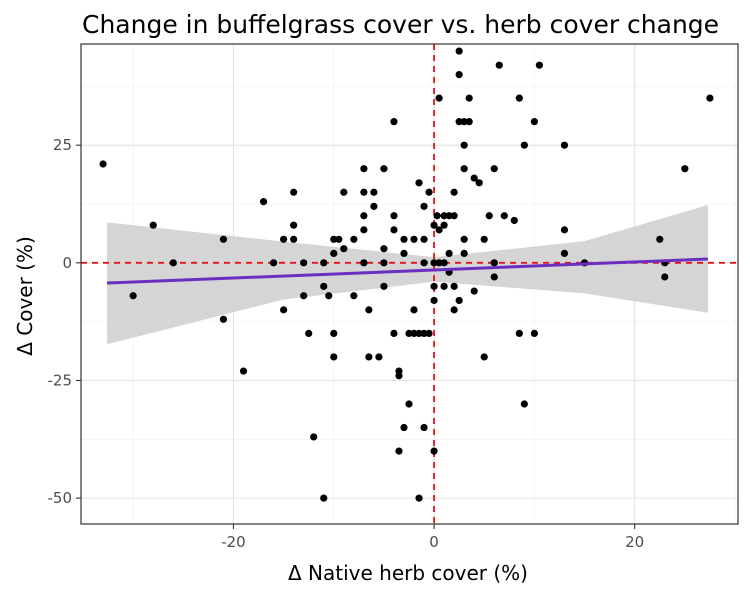 The image size is (750, 600). I want to click on x-tick-label: 20, so click(634, 542).